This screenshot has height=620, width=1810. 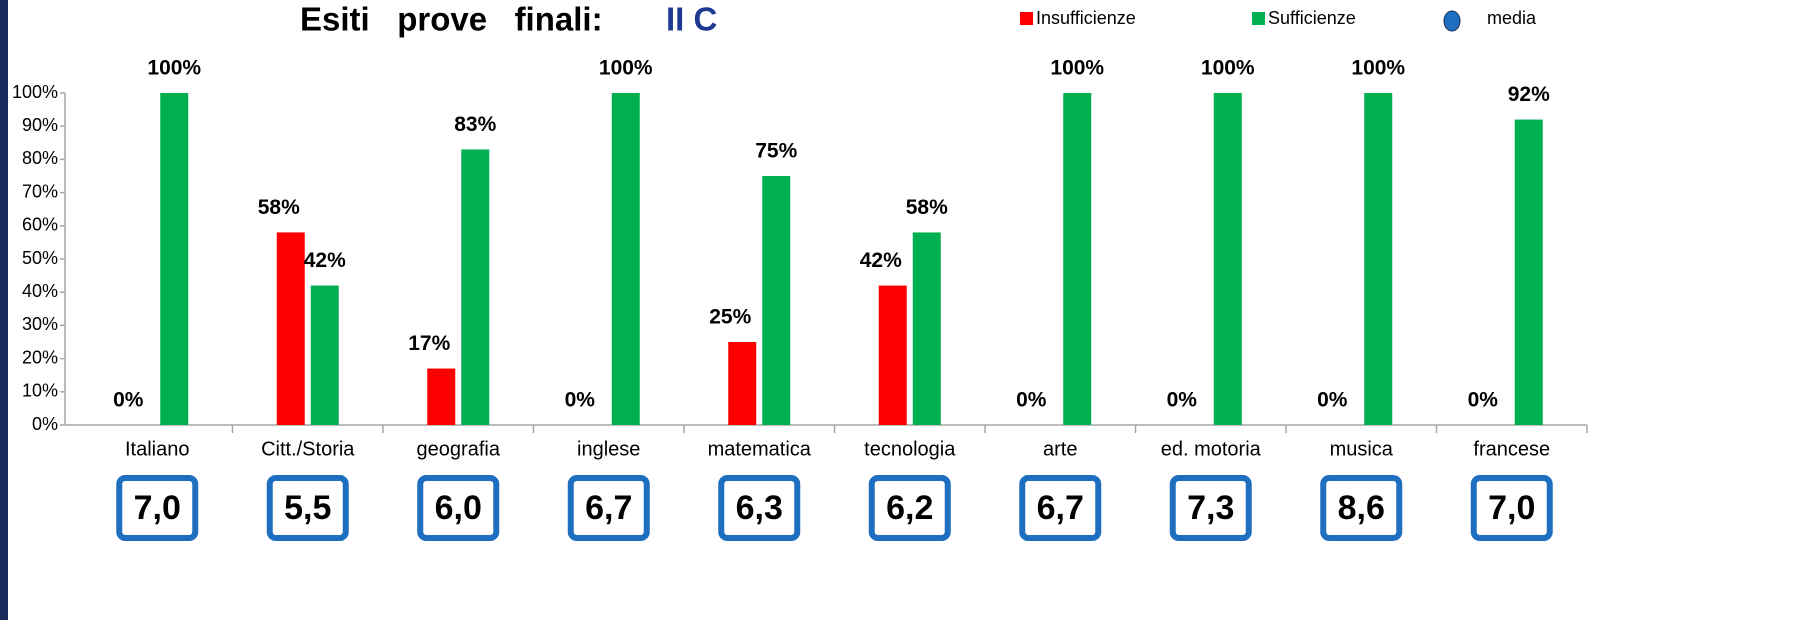 What do you see at coordinates (608, 449) in the screenshot?
I see `x-tick-label: inglese` at bounding box center [608, 449].